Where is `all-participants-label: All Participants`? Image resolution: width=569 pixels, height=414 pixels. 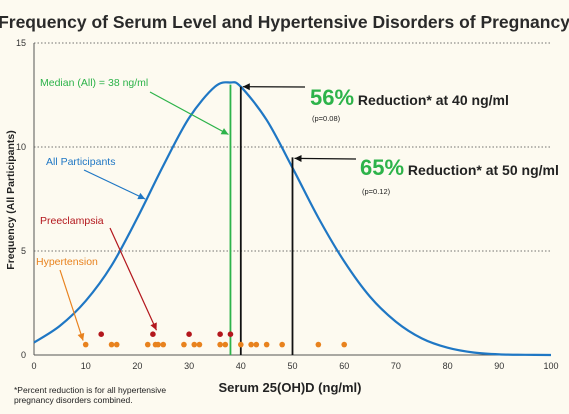
all-participants-label: All Participants is located at coordinates (80, 162).